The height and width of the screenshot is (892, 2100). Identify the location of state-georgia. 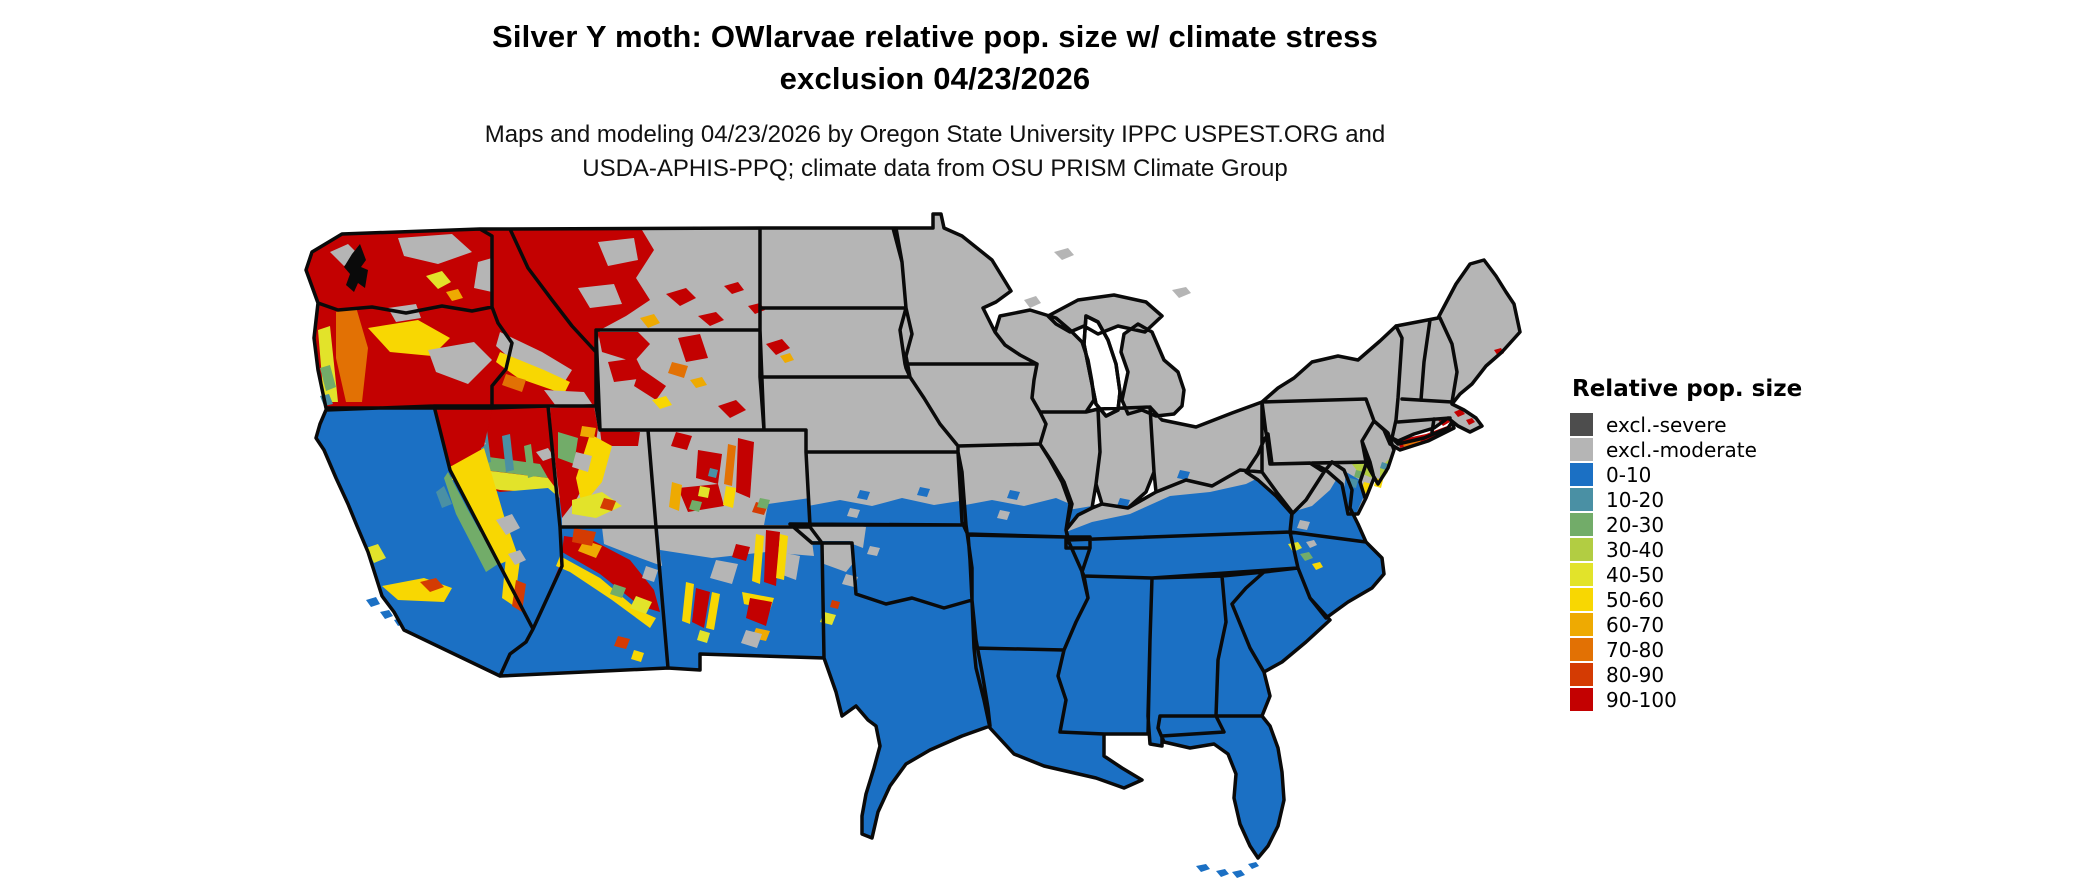
(1243, 644).